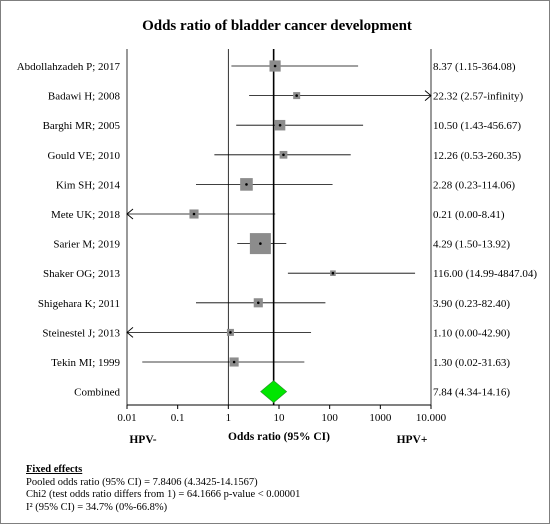  I want to click on x-tick-label: 0.1, so click(178, 418).